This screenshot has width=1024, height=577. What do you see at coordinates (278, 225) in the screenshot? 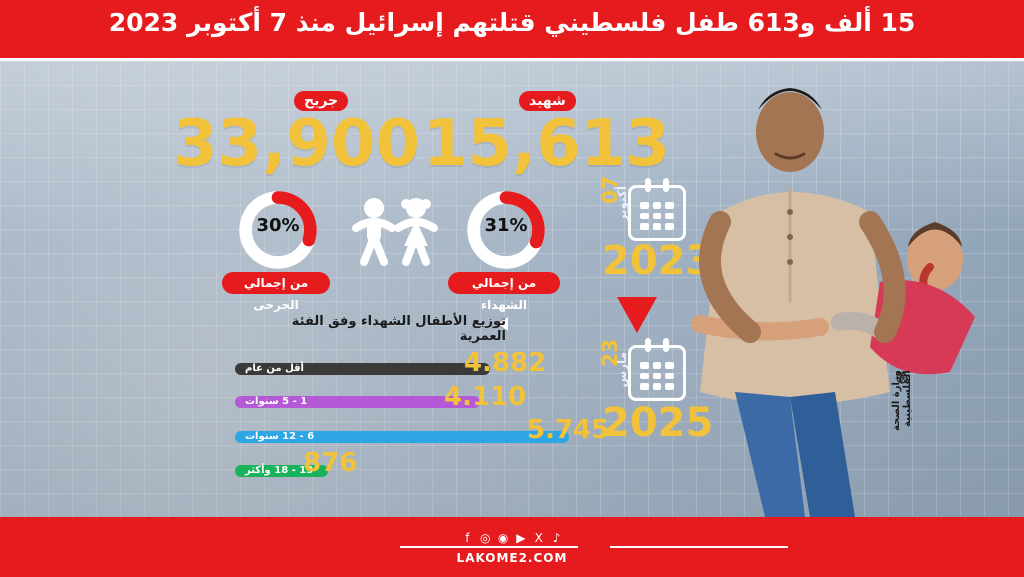
I see `injured-percent: 30%` at bounding box center [278, 225].